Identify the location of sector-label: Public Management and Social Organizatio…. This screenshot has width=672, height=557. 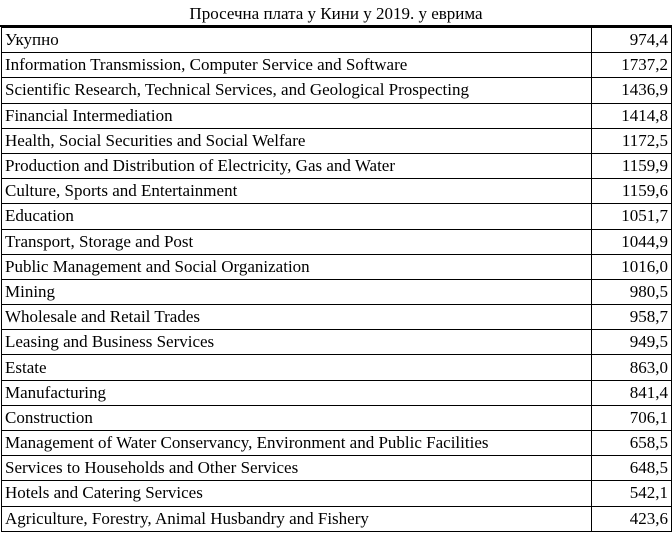
(296, 266).